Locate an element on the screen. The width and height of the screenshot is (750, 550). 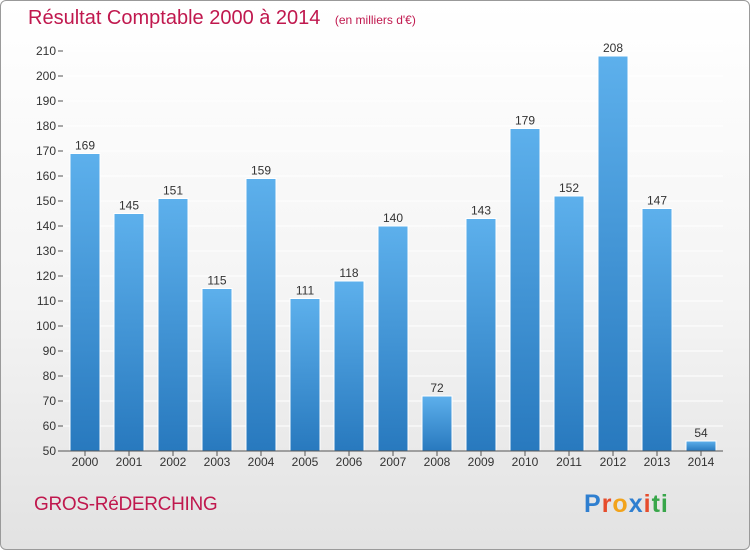
y-tick-label: 80 is located at coordinates (50, 376).